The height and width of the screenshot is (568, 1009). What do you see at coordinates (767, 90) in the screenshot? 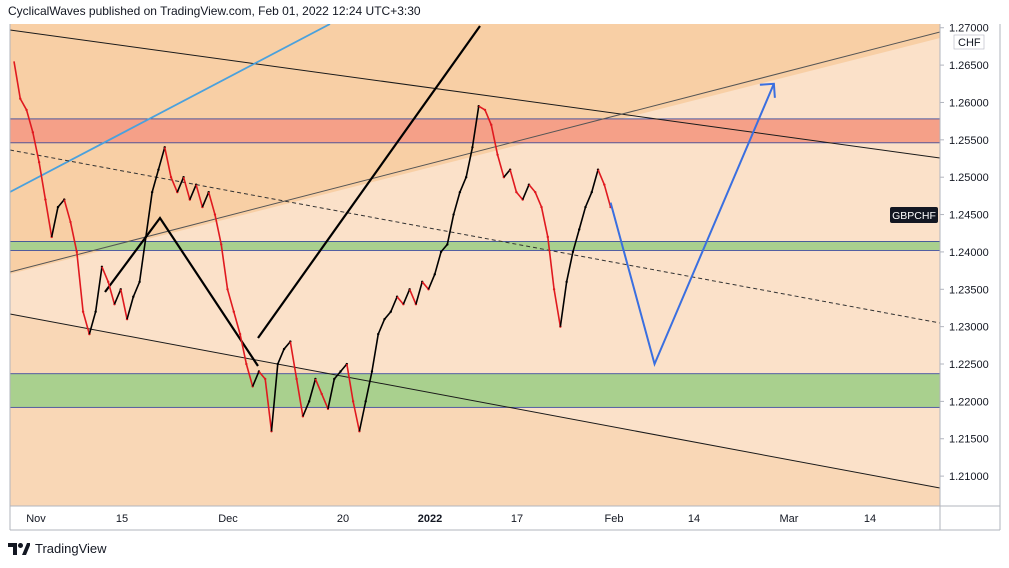
I see `projection-arrowhead` at bounding box center [767, 90].